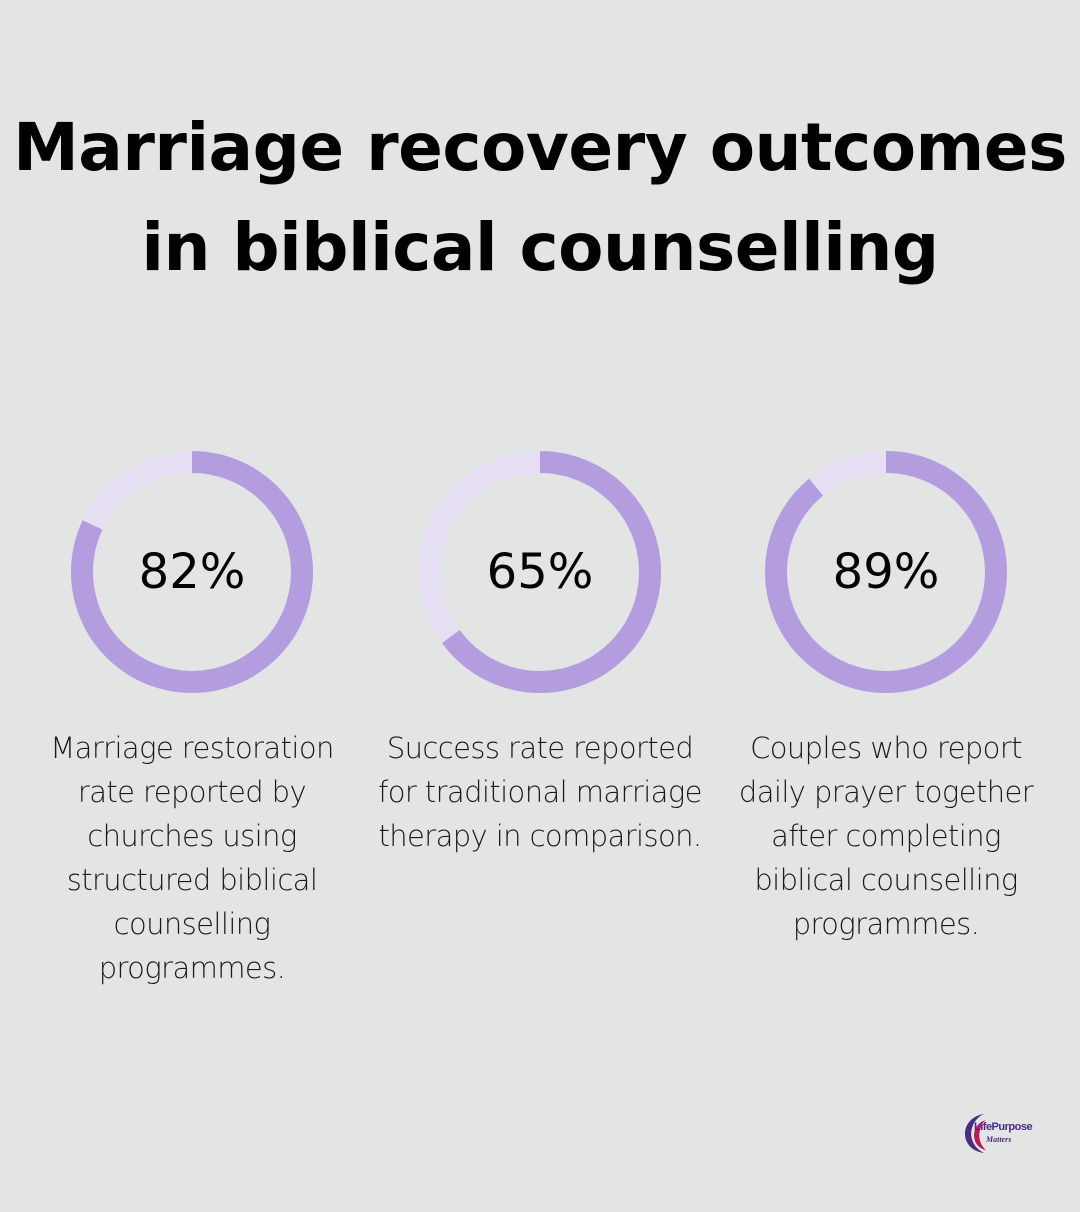  Describe the element at coordinates (999, 1139) in the screenshot. I see `logo-text-secondary: Matters` at that location.